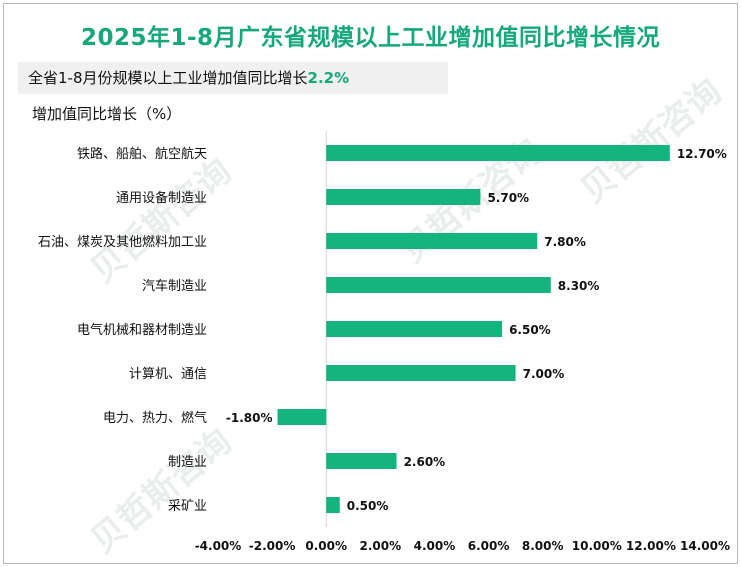 The width and height of the screenshot is (741, 567). Describe the element at coordinates (544, 374) in the screenshot. I see `data-label: 7.00%` at that location.